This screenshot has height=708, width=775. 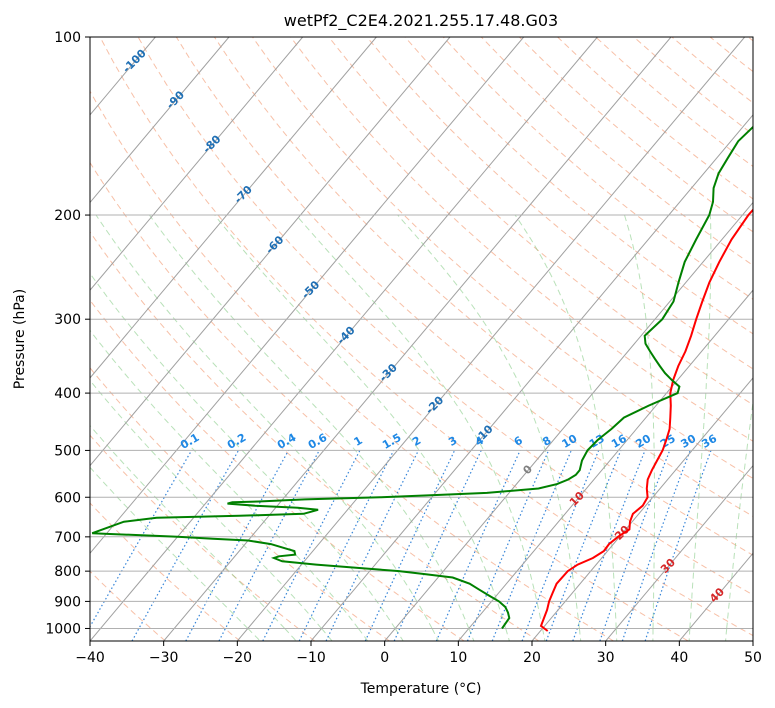 I want to click on y-tick-label: 1000, so click(x=63, y=629).